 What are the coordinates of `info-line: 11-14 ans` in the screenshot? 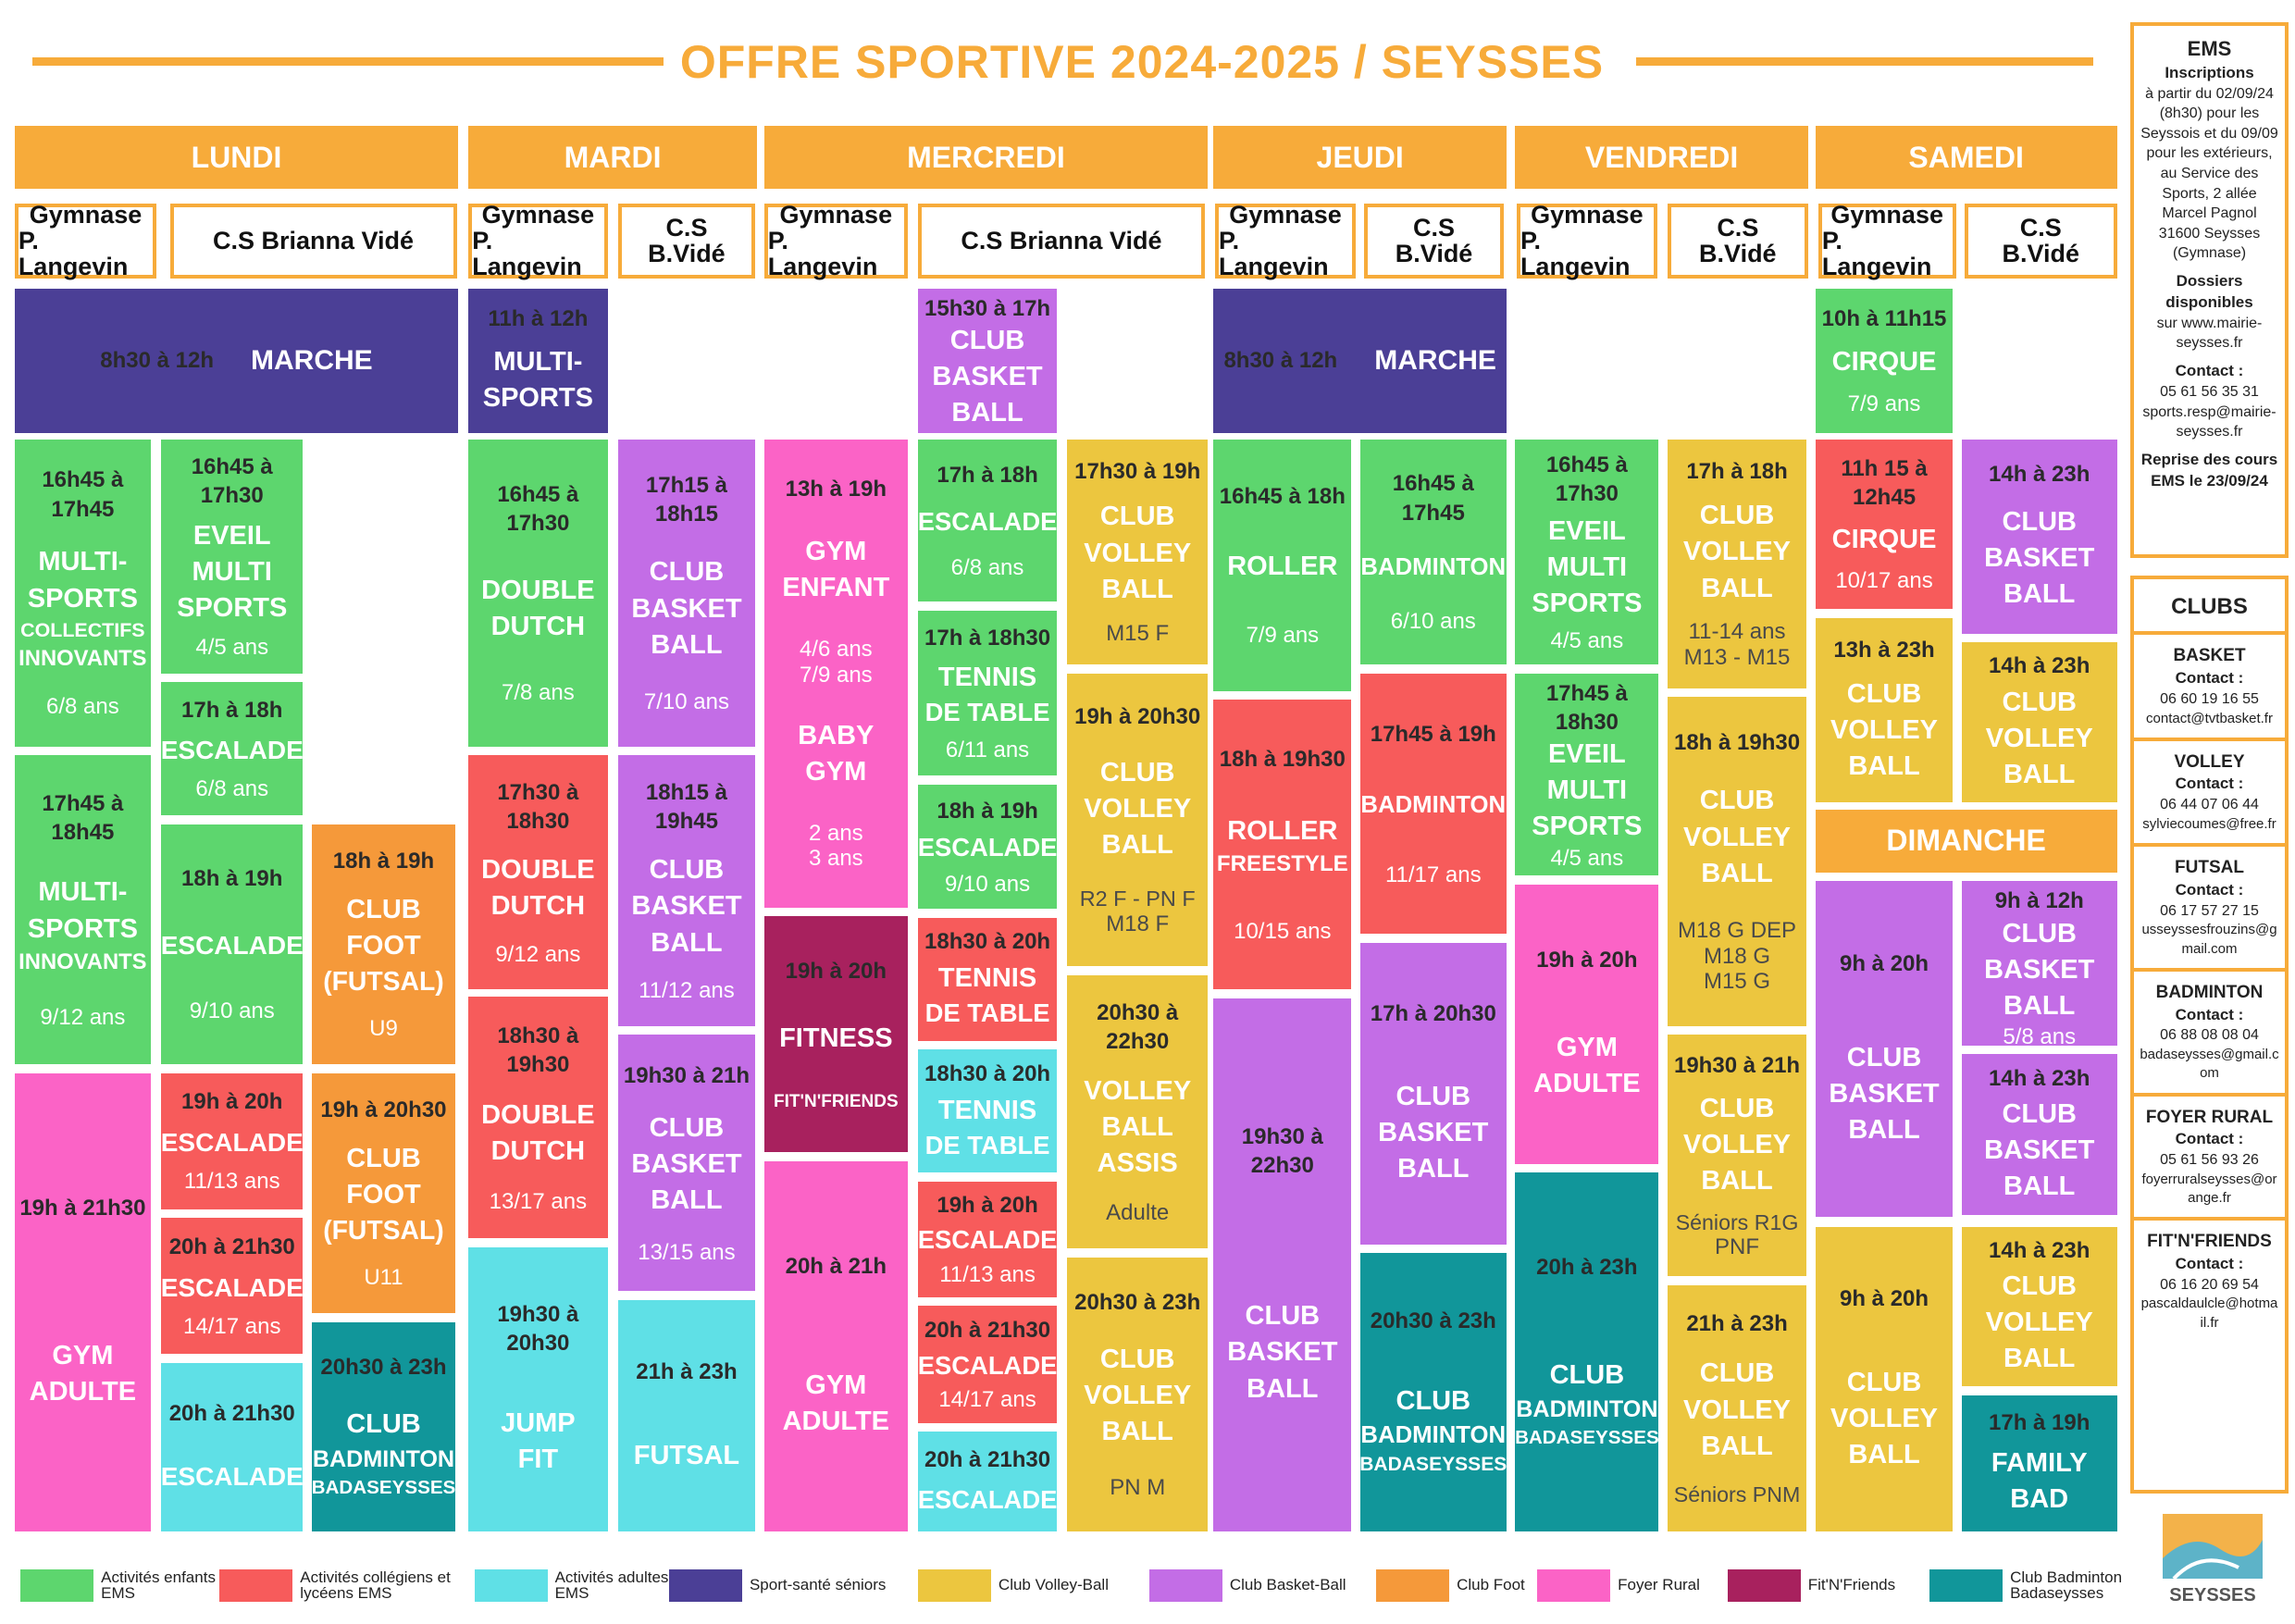 It's located at (1737, 632).